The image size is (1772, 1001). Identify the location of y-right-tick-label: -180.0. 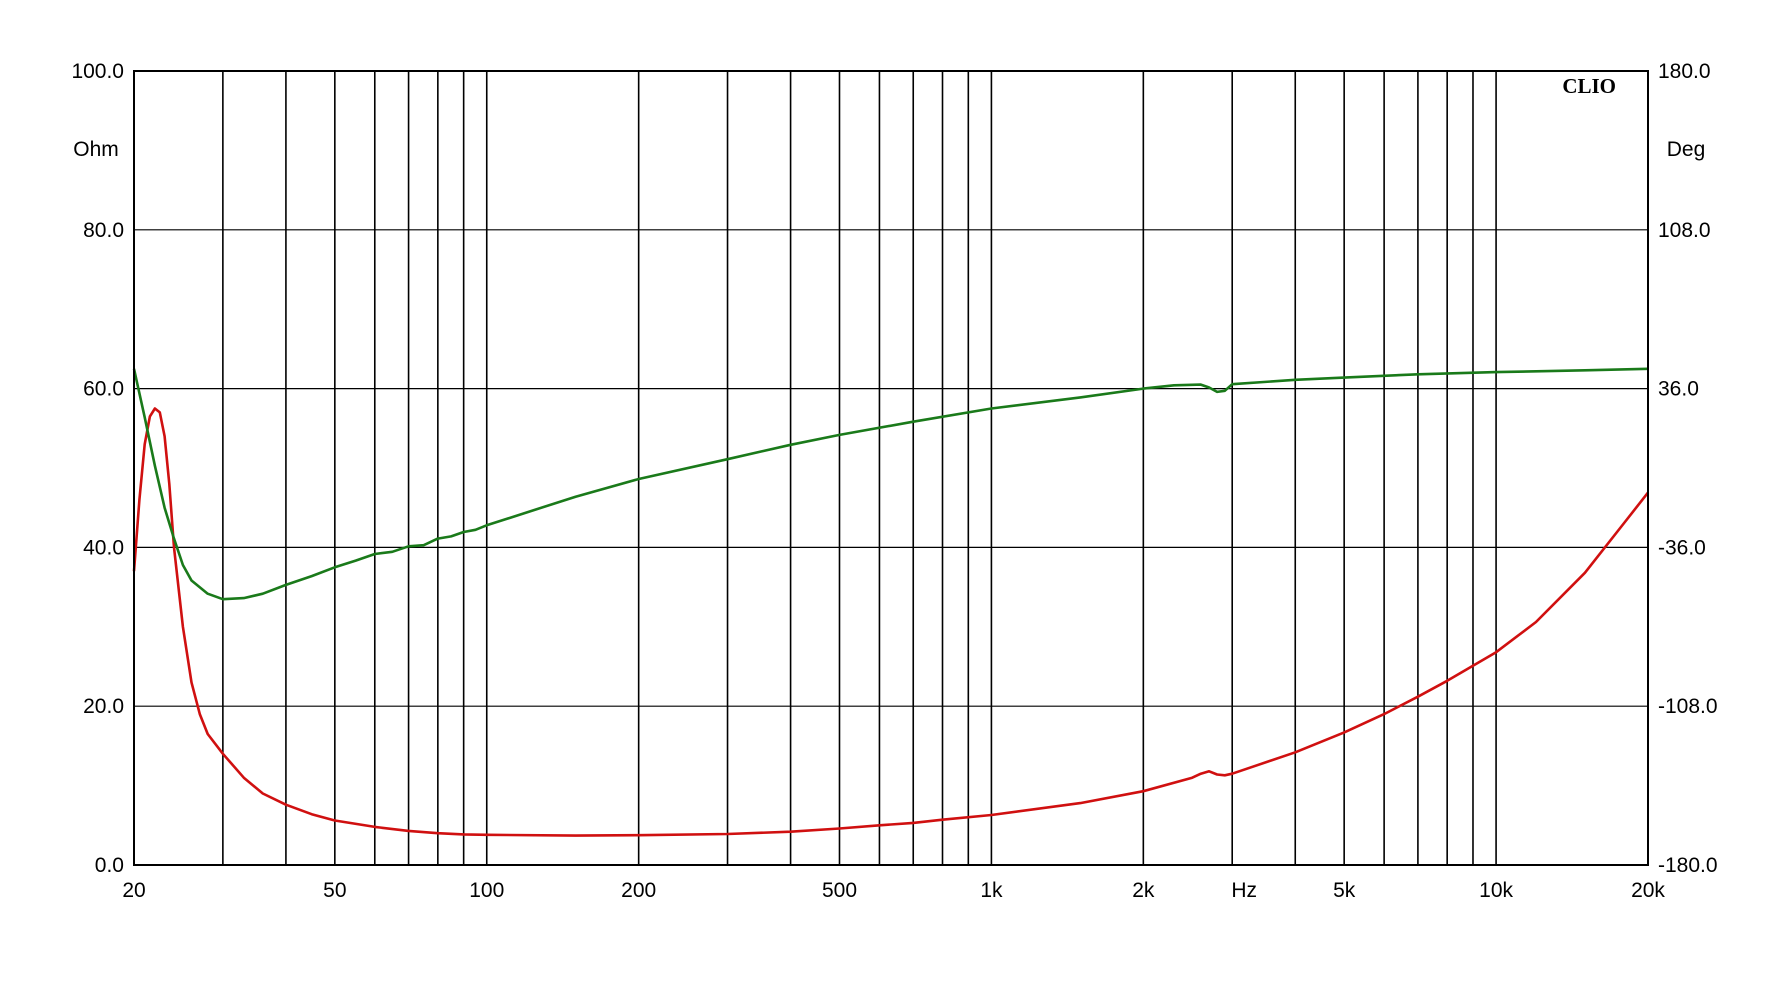
(1688, 865).